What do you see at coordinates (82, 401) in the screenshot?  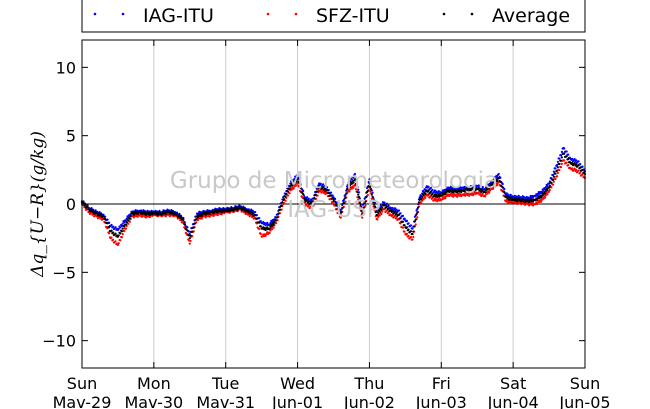 I see `x-tick-label-date: Mav-29` at bounding box center [82, 401].